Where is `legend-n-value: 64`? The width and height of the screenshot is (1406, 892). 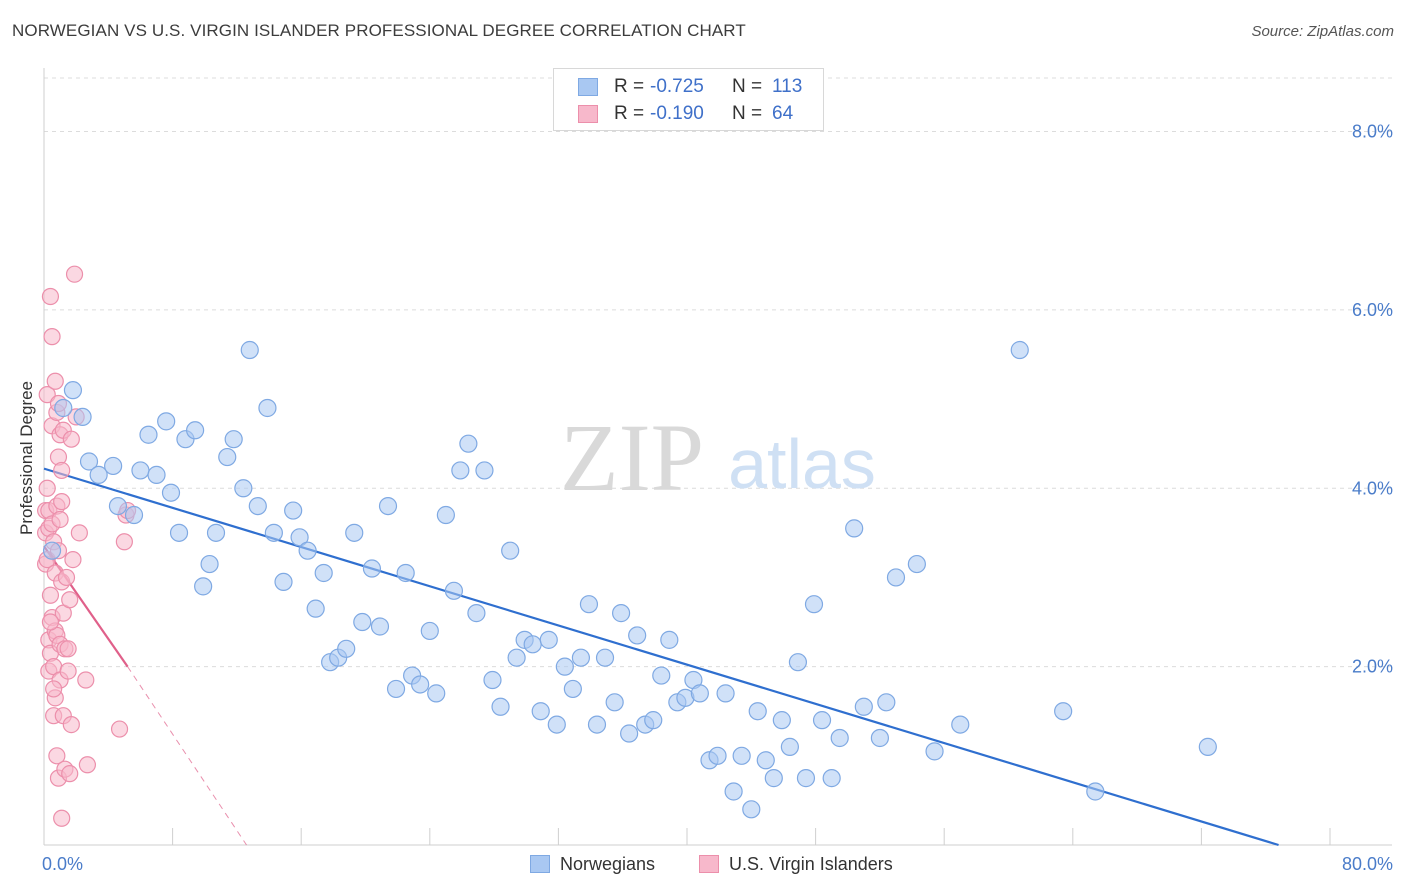 legend-n-value: 64 is located at coordinates (783, 113).